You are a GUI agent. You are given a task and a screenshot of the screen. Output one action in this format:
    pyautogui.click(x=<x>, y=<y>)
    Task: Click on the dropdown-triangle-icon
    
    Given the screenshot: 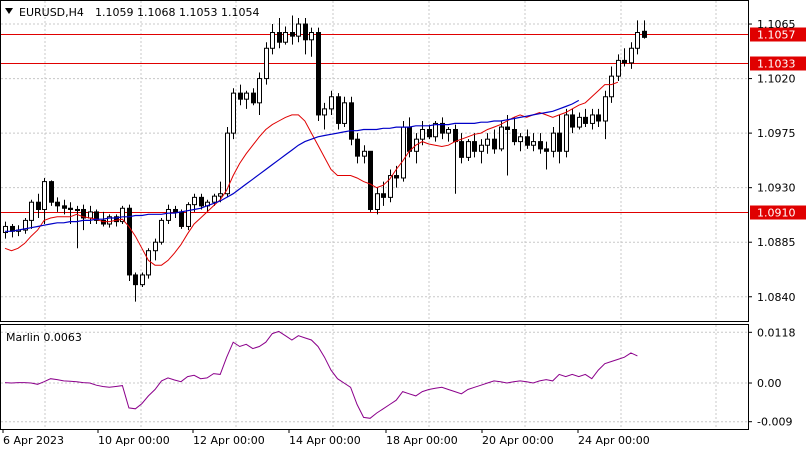 What is the action you would take?
    pyautogui.click(x=9, y=11)
    